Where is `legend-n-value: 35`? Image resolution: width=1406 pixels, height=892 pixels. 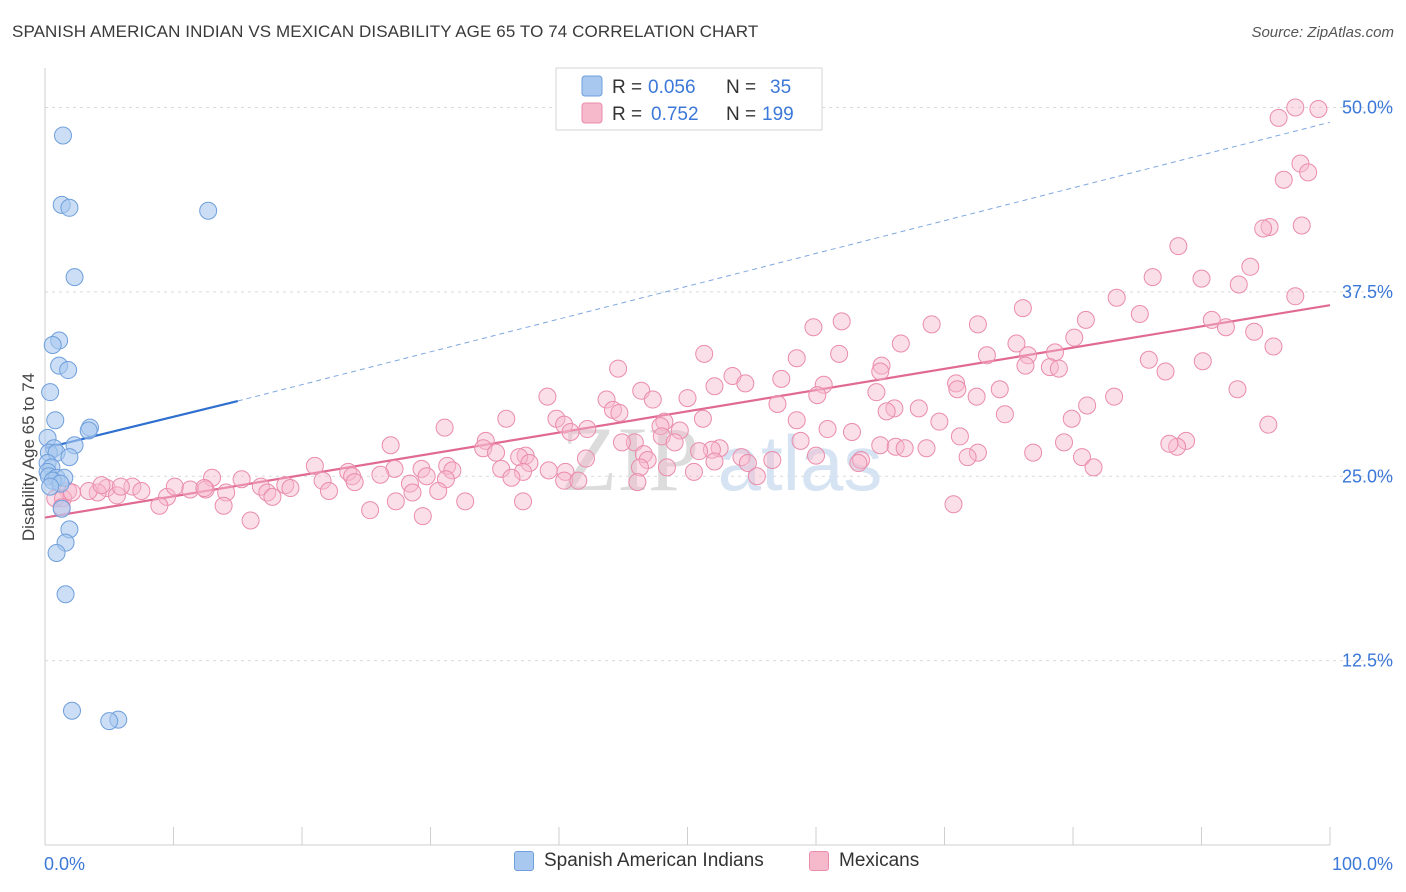 legend-n-value: 35 is located at coordinates (780, 87).